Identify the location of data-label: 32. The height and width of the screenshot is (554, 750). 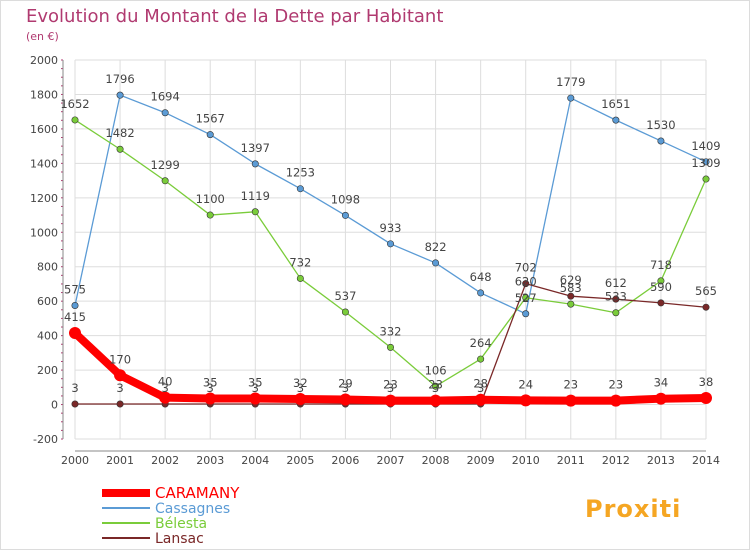
(300, 383).